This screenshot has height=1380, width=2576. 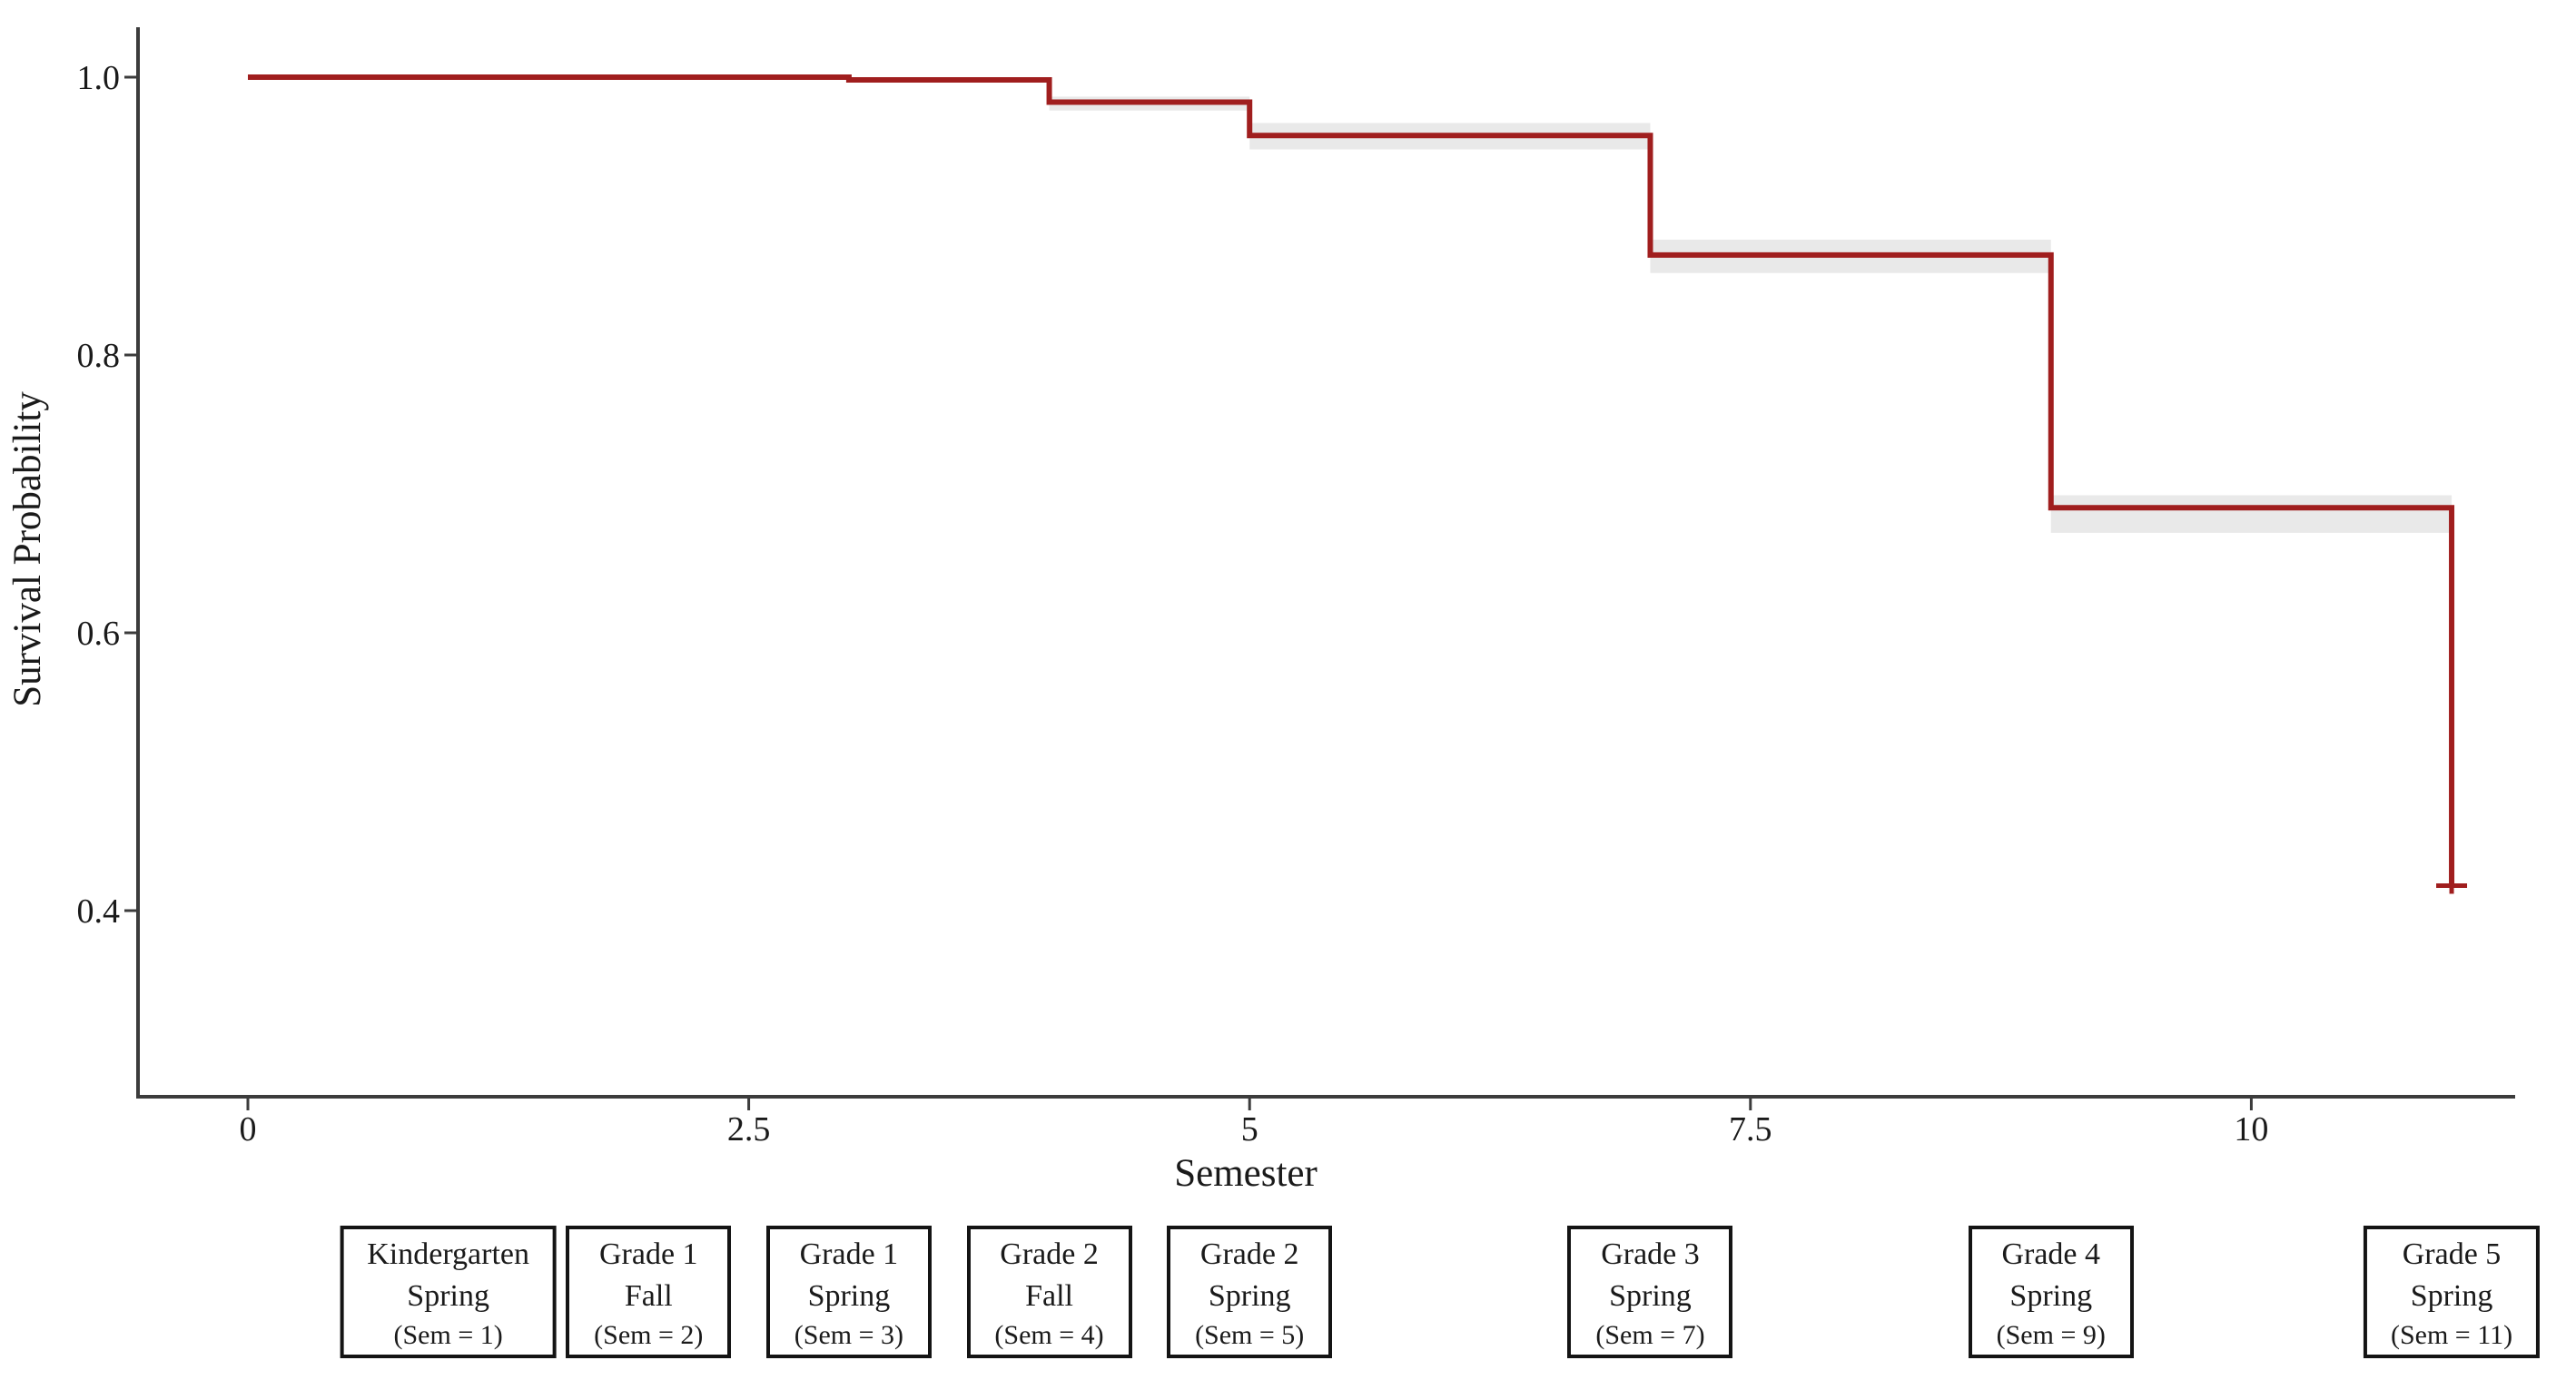 I want to click on x-tick-label: 7.5, so click(x=1750, y=1129).